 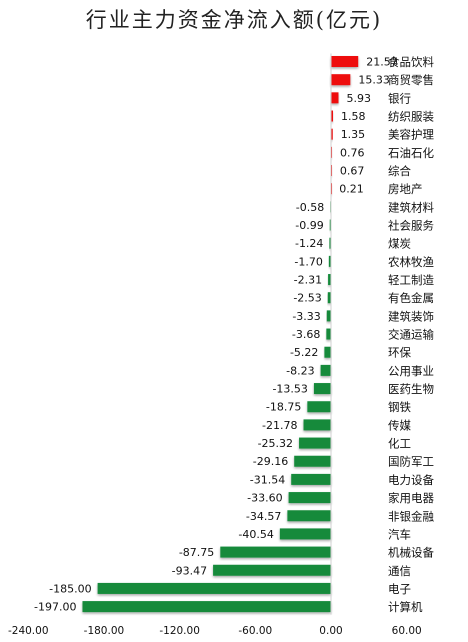 What do you see at coordinates (315, 443) in the screenshot?
I see `bar-化工` at bounding box center [315, 443].